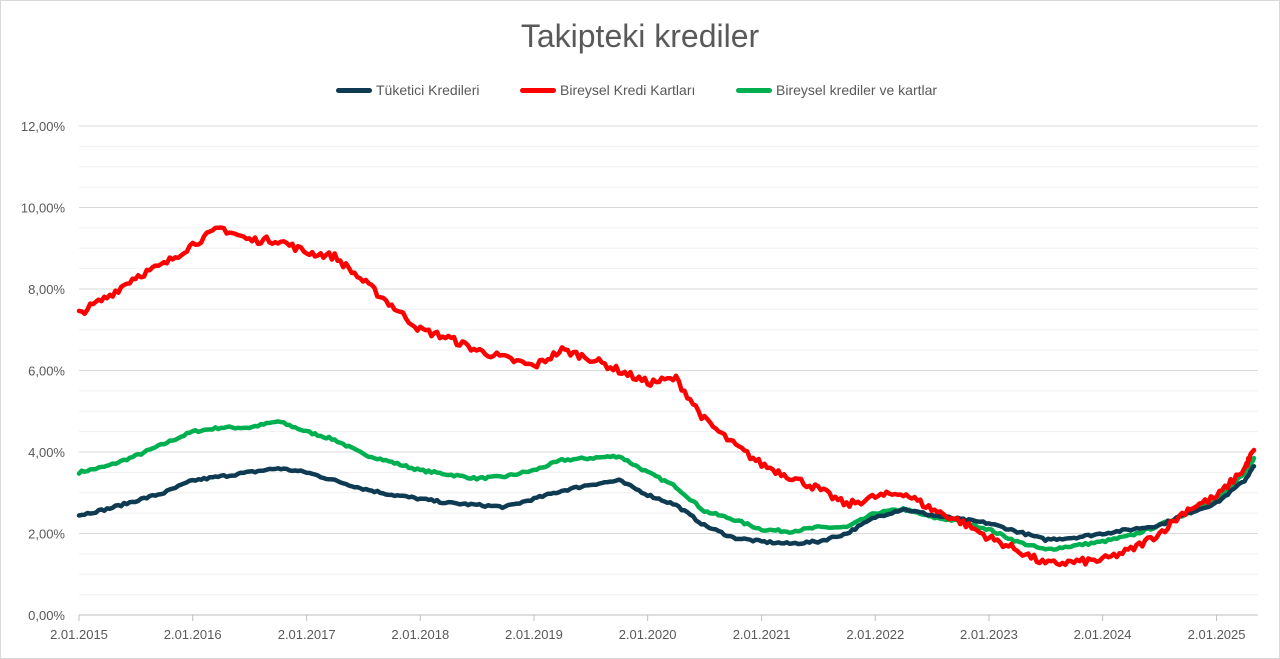 The image size is (1280, 659). Describe the element at coordinates (640, 36) in the screenshot. I see `chart-title: Takipteki krediler` at that location.